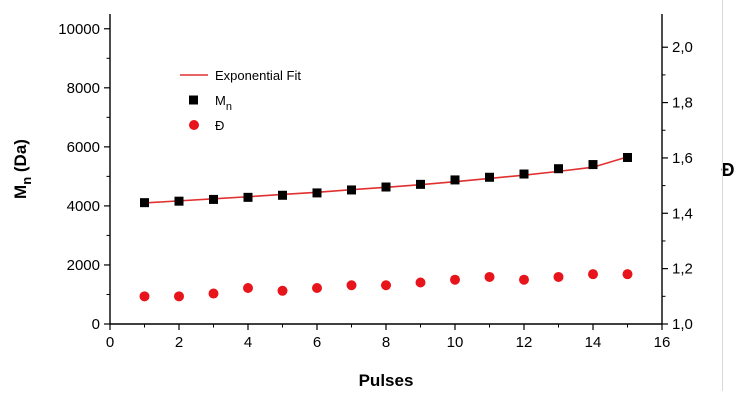 This screenshot has width=739, height=396. What do you see at coordinates (83, 206) in the screenshot?
I see `y-left-tick-label: 4000` at bounding box center [83, 206].